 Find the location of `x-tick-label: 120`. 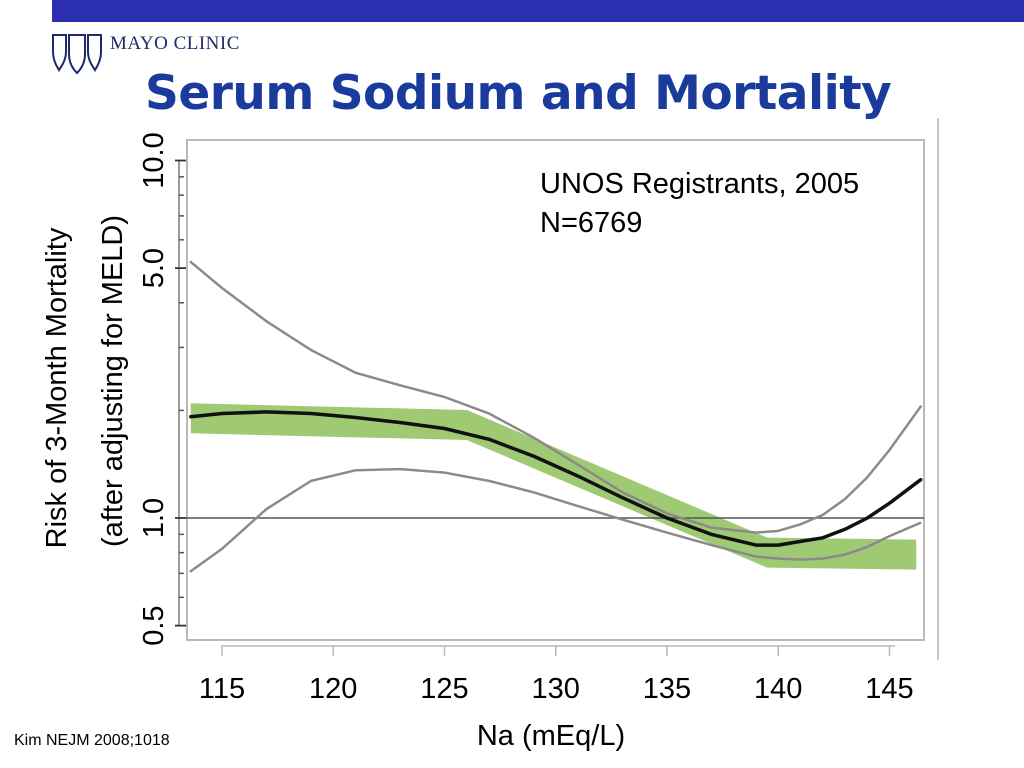

x-tick-label: 120 is located at coordinates (333, 689).